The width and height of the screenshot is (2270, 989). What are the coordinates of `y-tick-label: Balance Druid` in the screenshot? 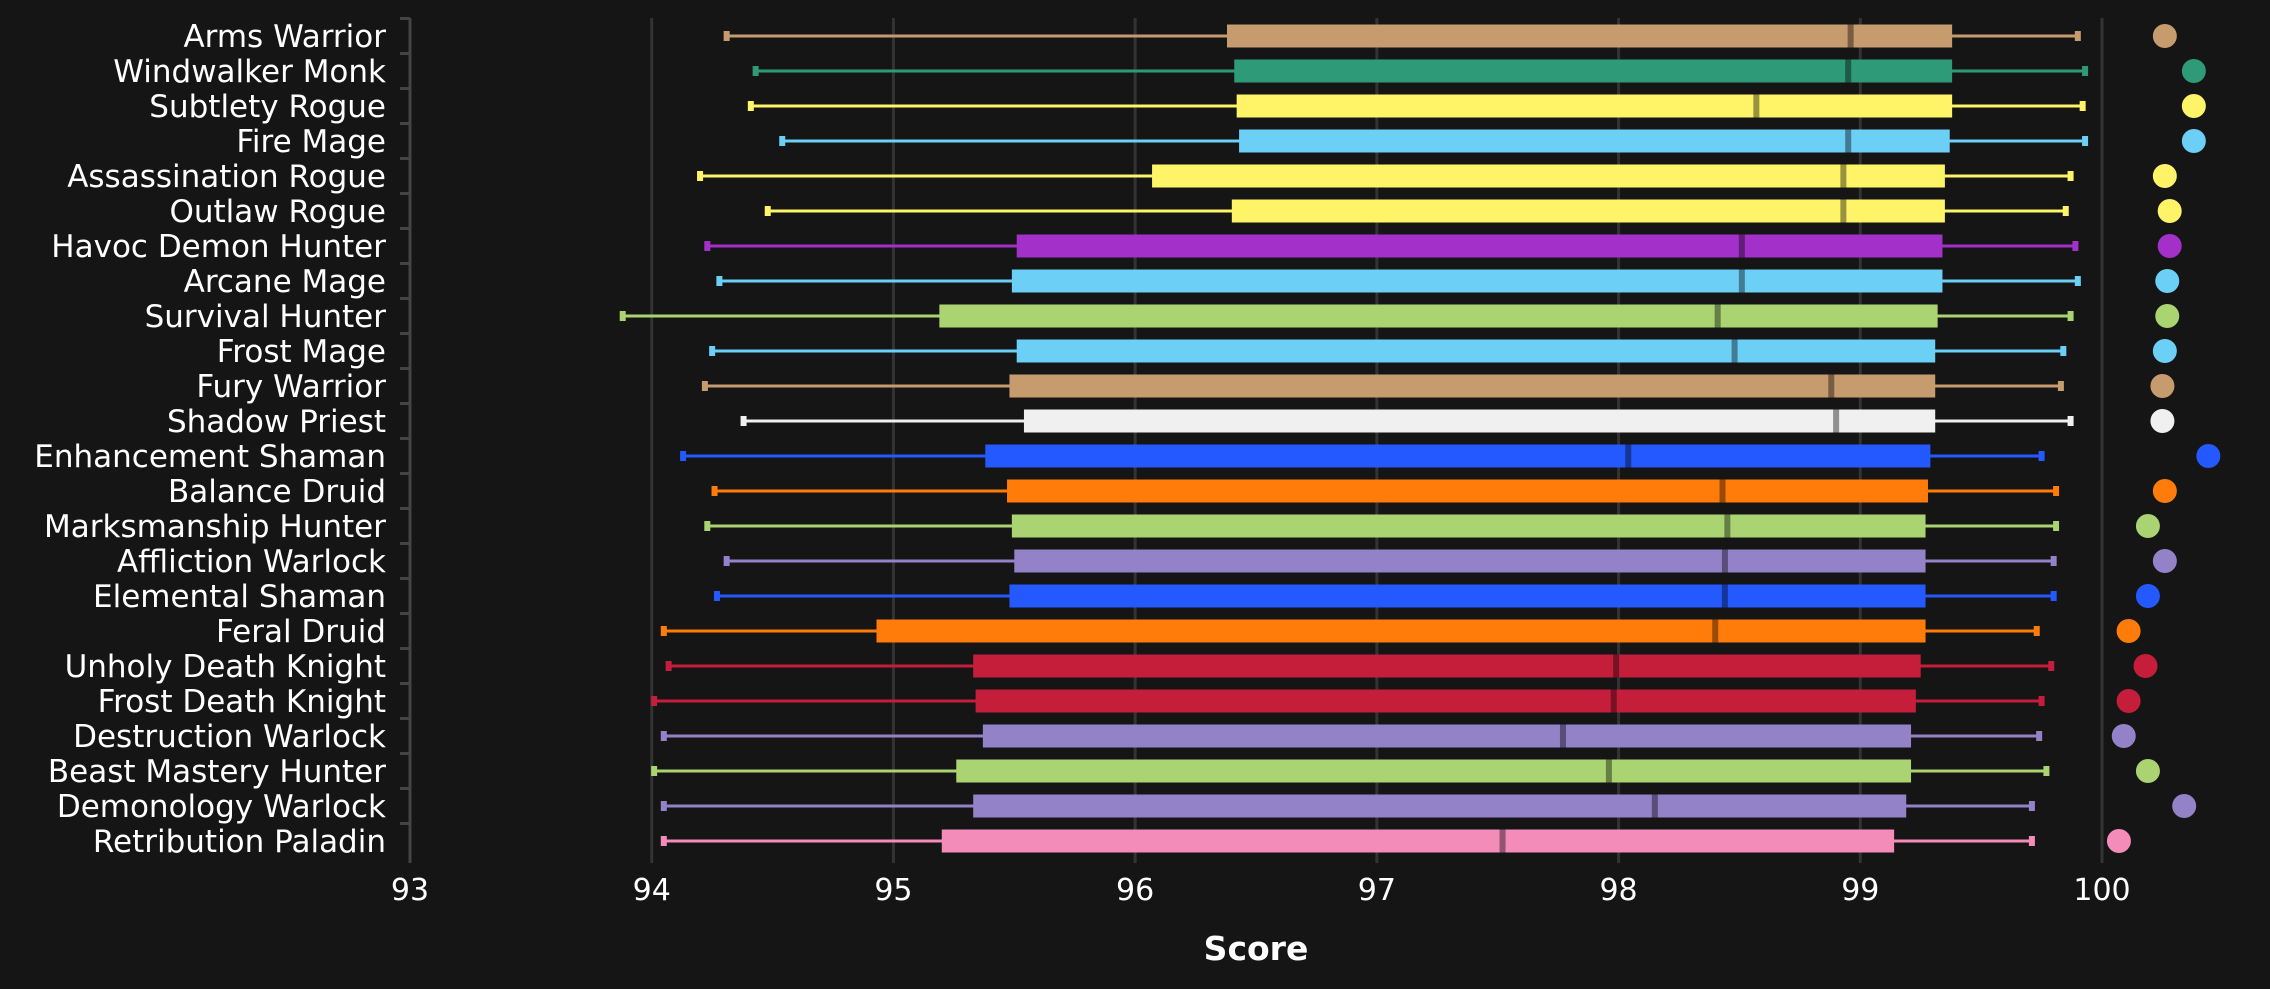 It's located at (277, 492).